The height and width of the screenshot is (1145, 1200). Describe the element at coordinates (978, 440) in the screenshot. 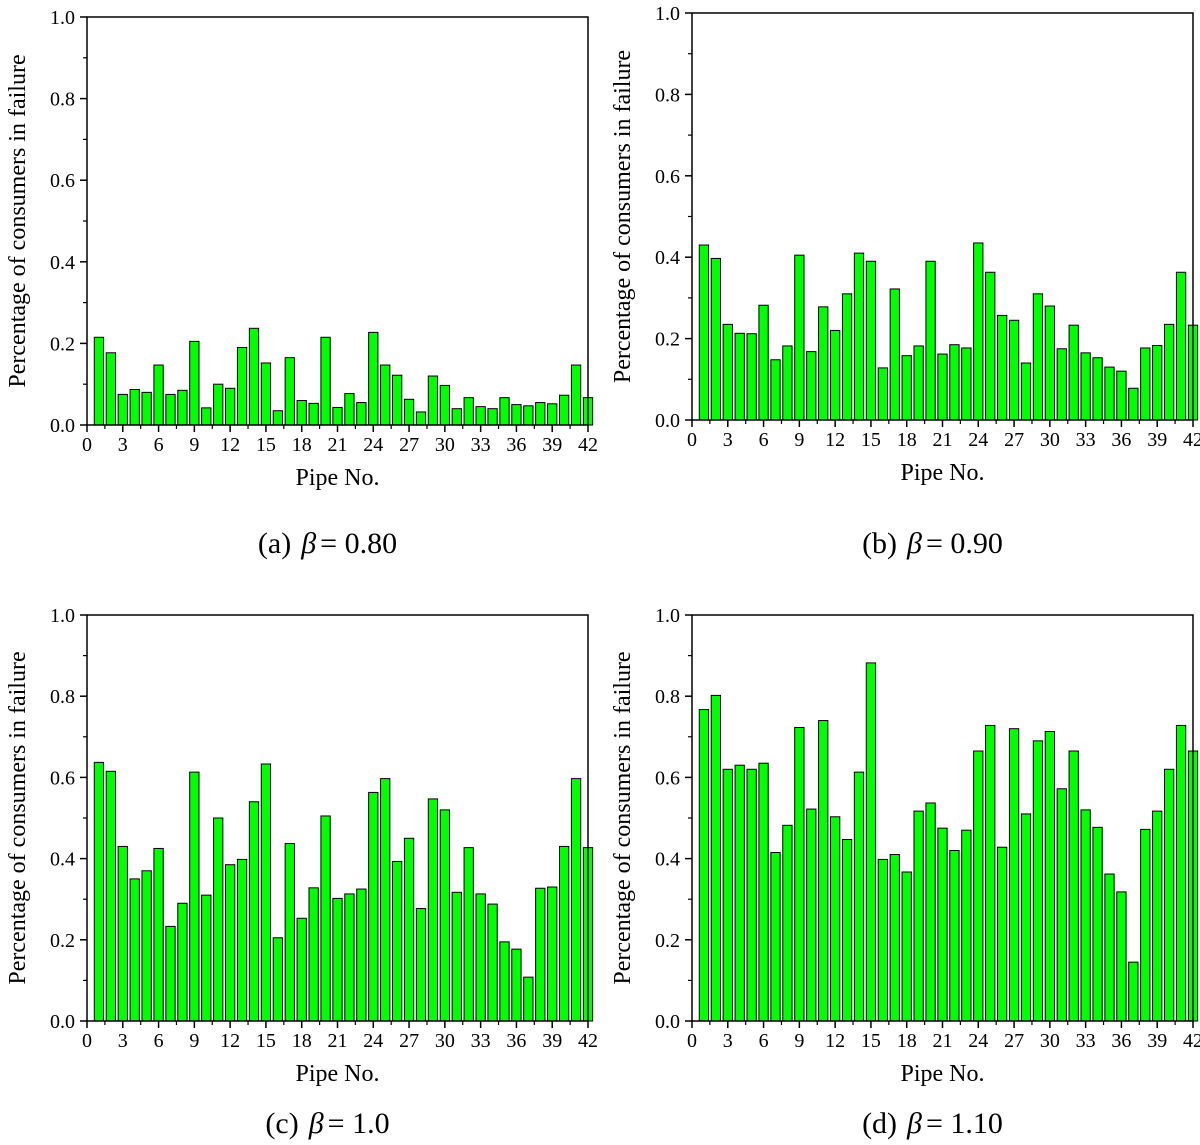

I see `x-tick-label: 24` at that location.